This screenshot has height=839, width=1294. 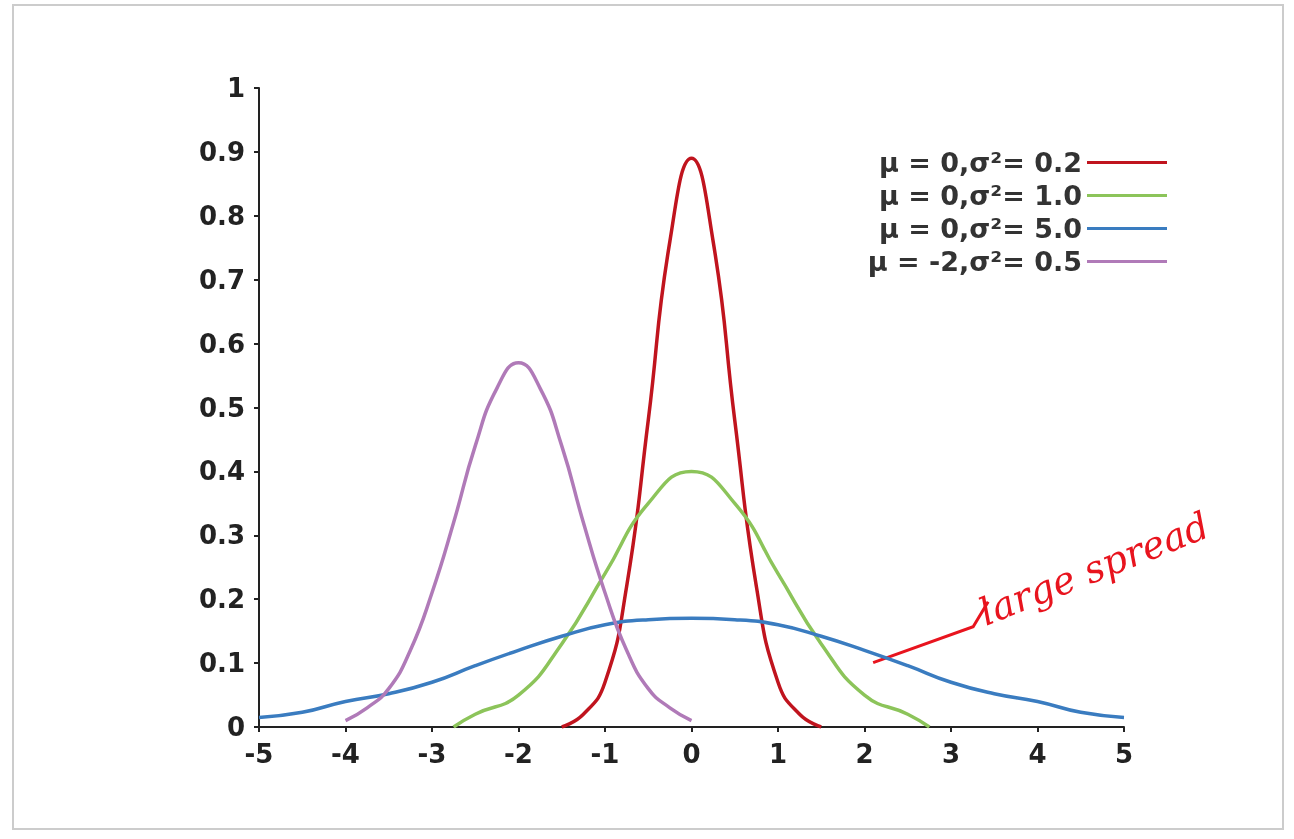 I want to click on x-tick-label: -3, so click(x=432, y=754).